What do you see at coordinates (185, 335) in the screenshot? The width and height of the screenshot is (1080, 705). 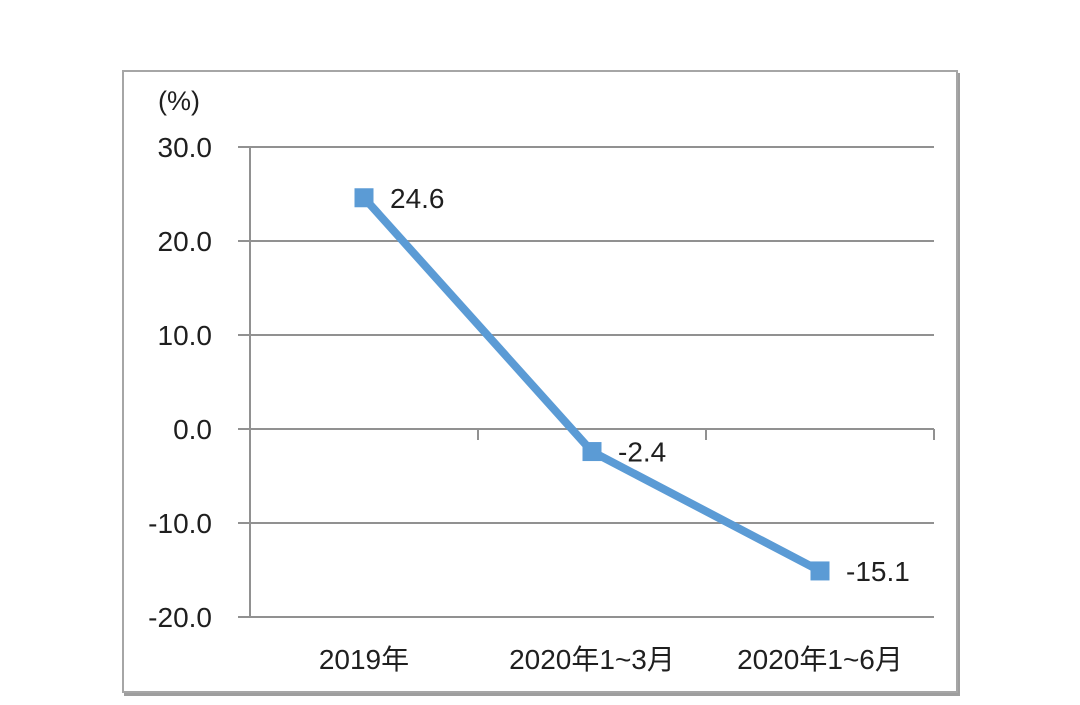 I see `y-tick-label: 10.0` at bounding box center [185, 335].